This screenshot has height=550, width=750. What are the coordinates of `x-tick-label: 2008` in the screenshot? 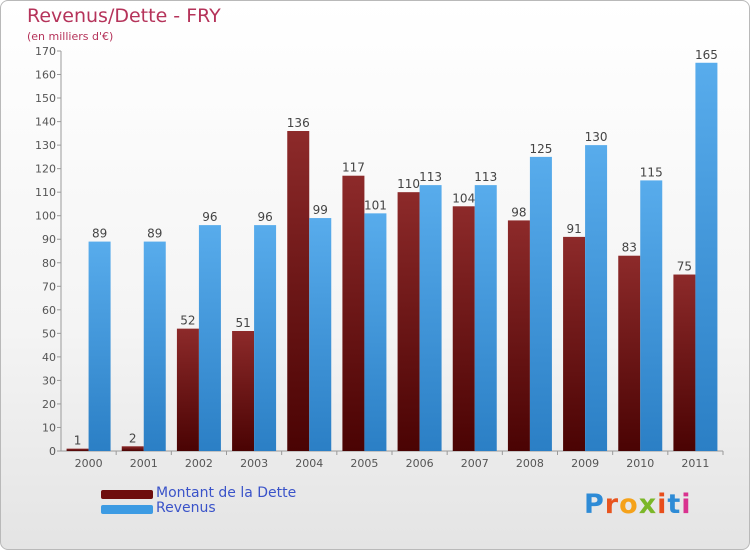 It's located at (530, 463).